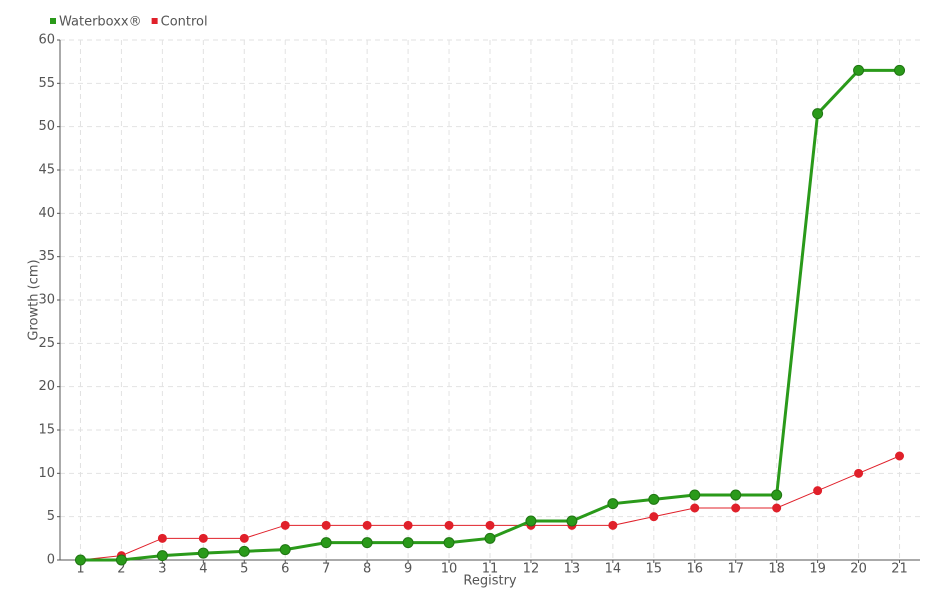 The height and width of the screenshot is (600, 940). What do you see at coordinates (121, 569) in the screenshot?
I see `x-tick-label: 2` at bounding box center [121, 569].